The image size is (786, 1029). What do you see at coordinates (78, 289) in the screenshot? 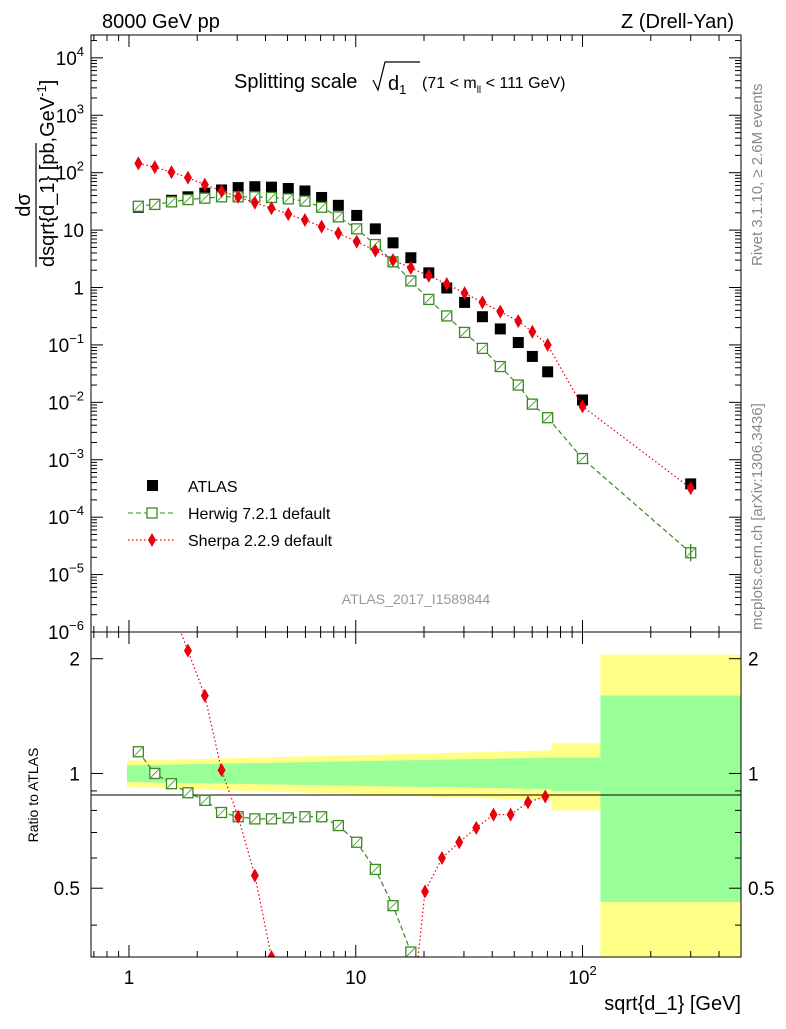
I see `y-tick-label: 1` at bounding box center [78, 289].